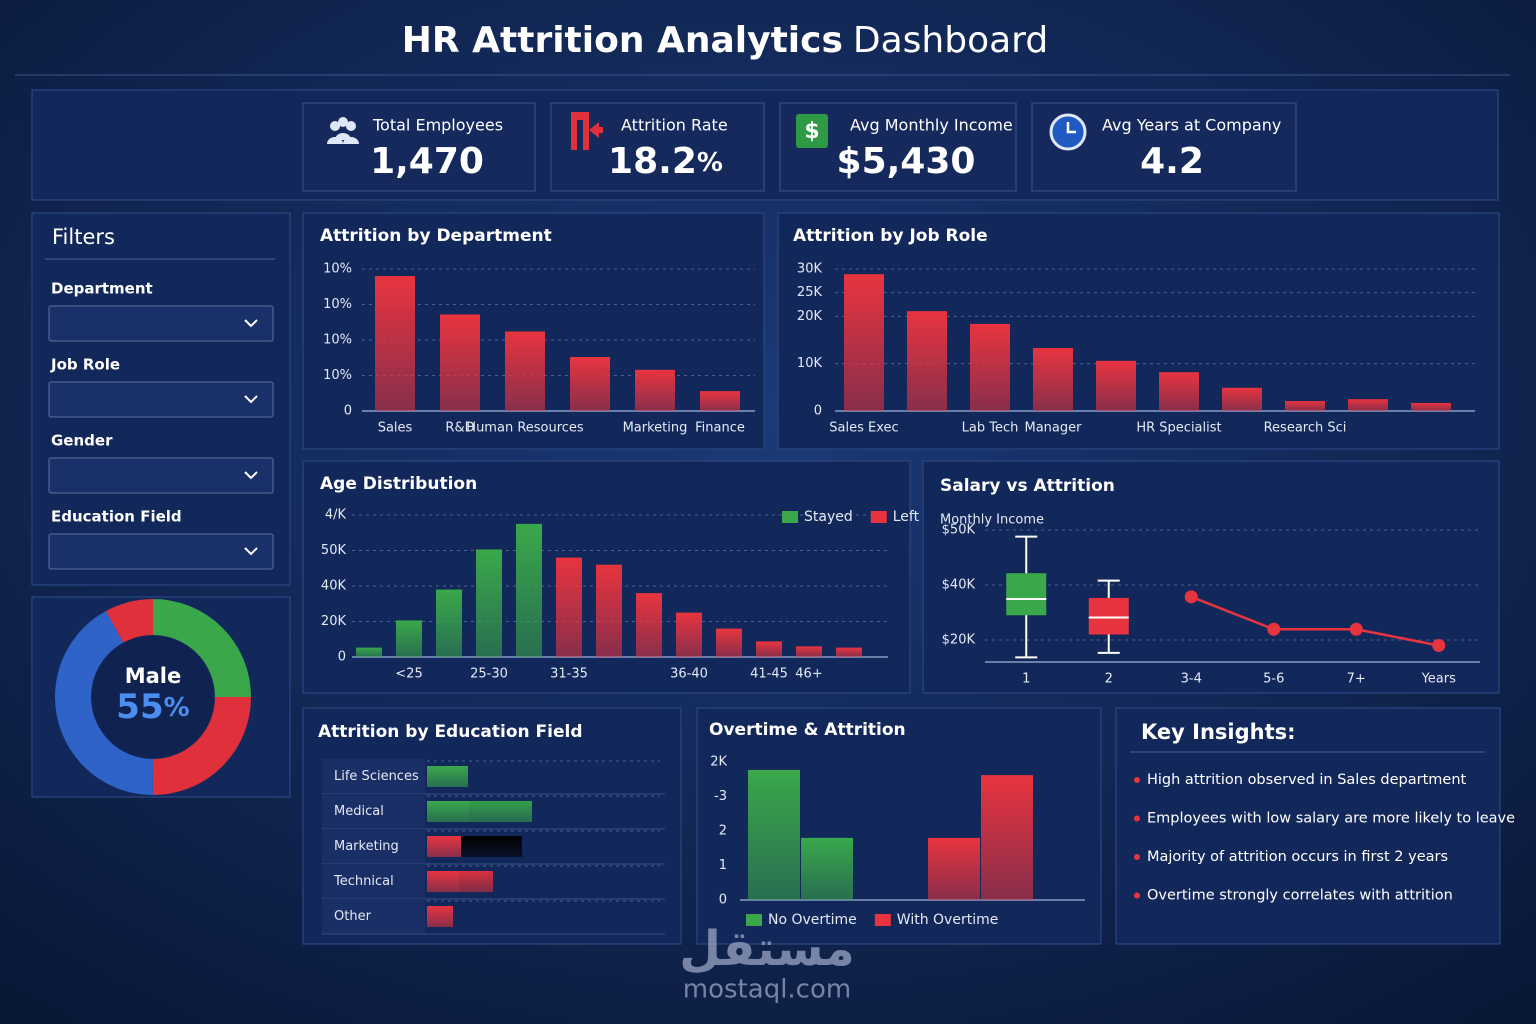 The height and width of the screenshot is (1024, 1536). Describe the element at coordinates (807, 730) in the screenshot. I see `chart-title: Overtime & Attrition` at that location.